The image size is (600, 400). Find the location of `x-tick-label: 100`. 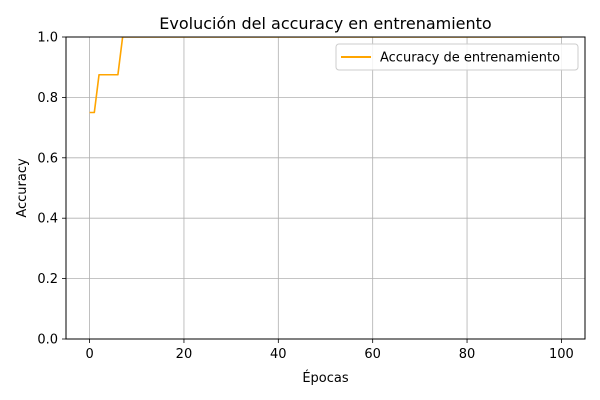

x-tick-label: 100 is located at coordinates (561, 354).